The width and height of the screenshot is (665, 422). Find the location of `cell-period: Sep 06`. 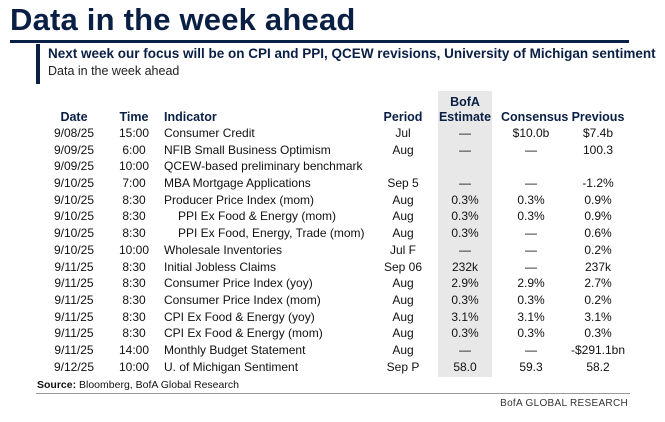

cell-period: Sep 06 is located at coordinates (403, 266).